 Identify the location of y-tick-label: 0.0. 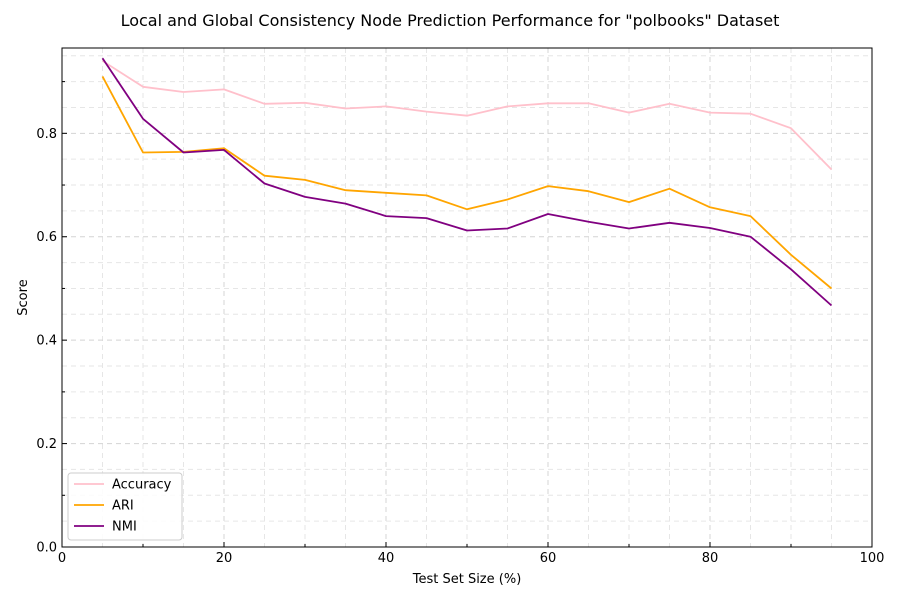
(46, 548).